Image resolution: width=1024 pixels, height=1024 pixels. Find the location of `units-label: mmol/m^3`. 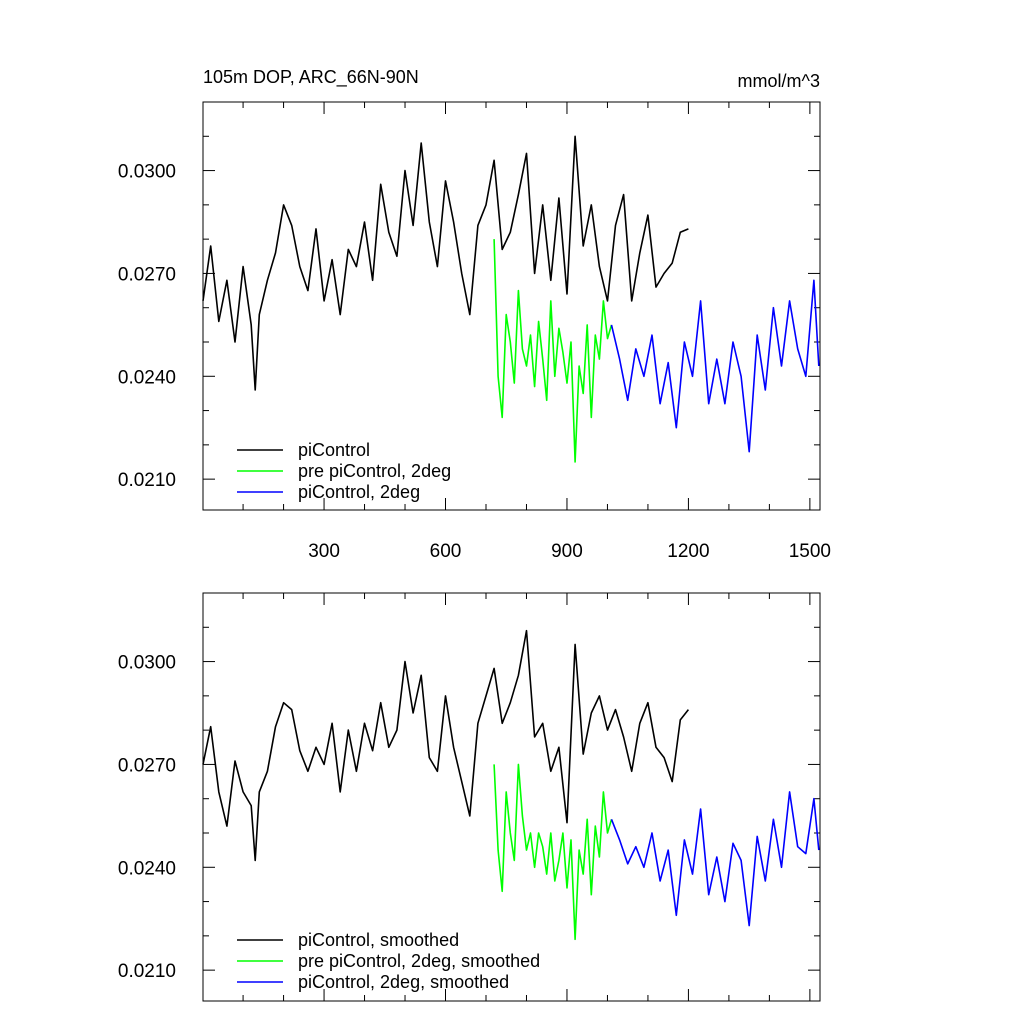

units-label: mmol/m^3 is located at coordinates (779, 81).